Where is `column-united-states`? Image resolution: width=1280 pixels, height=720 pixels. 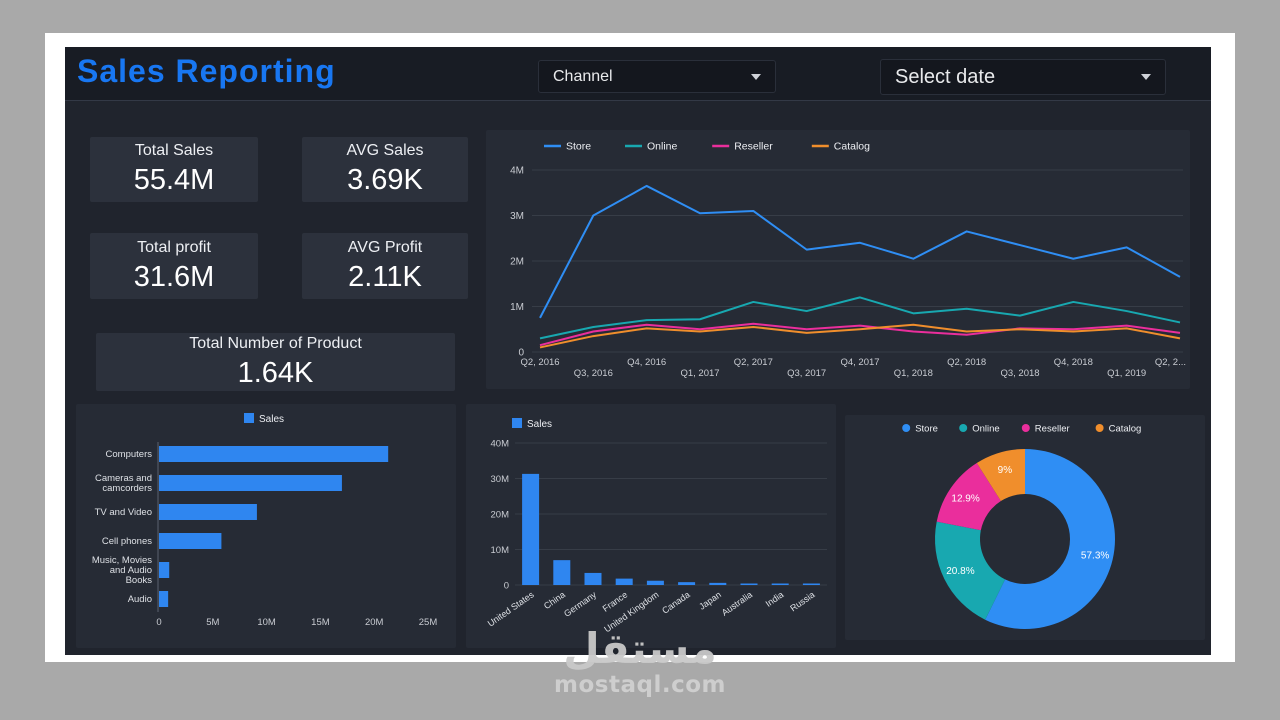 column-united-states is located at coordinates (531, 529).